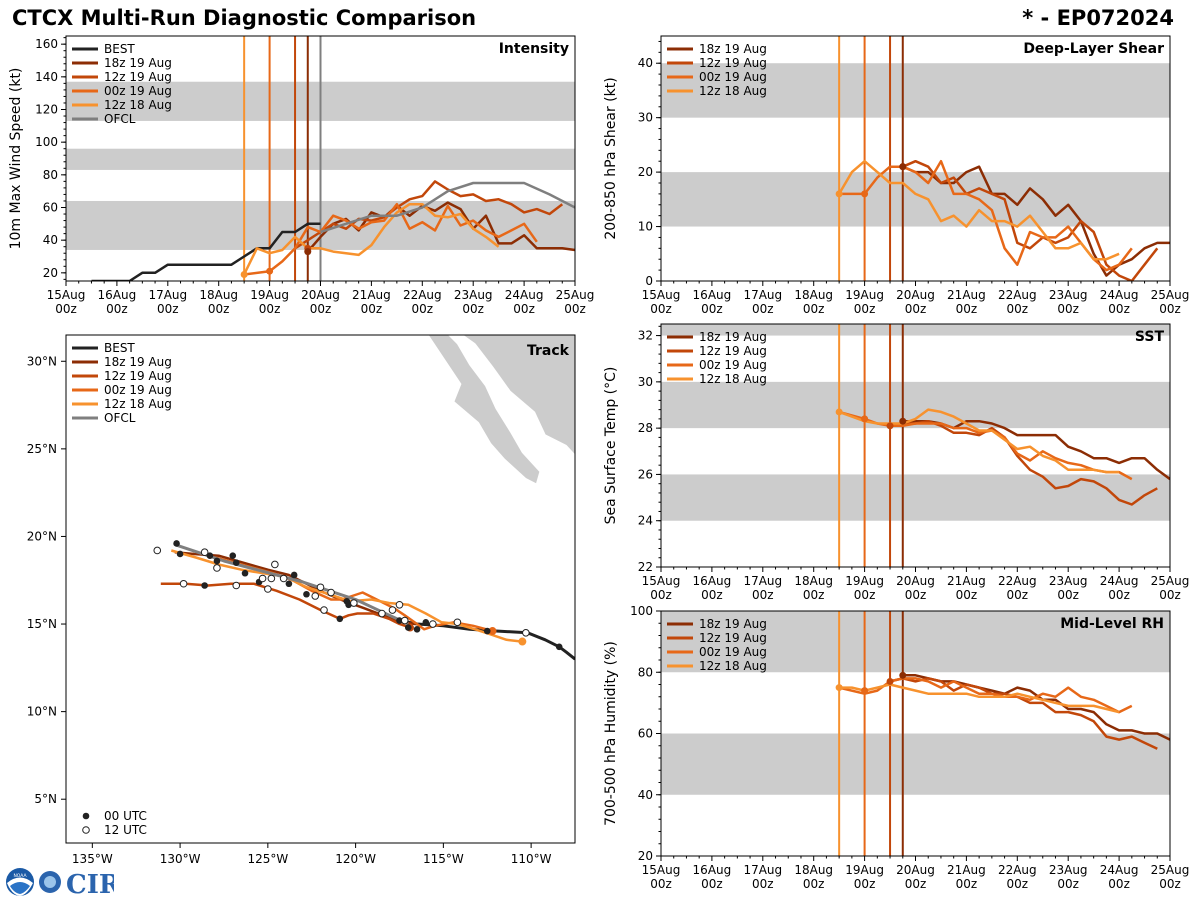  Describe the element at coordinates (611, 733) in the screenshot. I see `rh-ylabel: 700-500 hPa Humidity (%)` at that location.